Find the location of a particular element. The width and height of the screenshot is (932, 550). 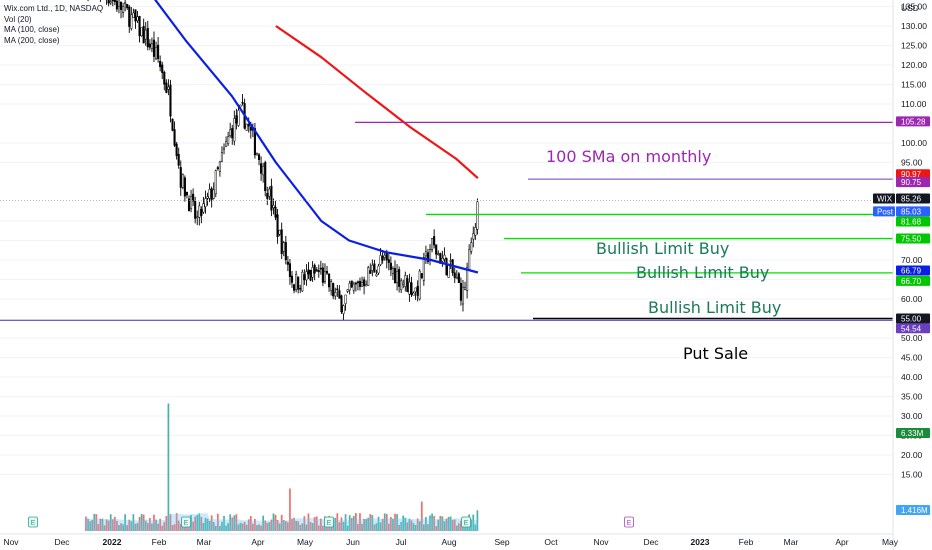

x-tick-label: Dec is located at coordinates (651, 542).